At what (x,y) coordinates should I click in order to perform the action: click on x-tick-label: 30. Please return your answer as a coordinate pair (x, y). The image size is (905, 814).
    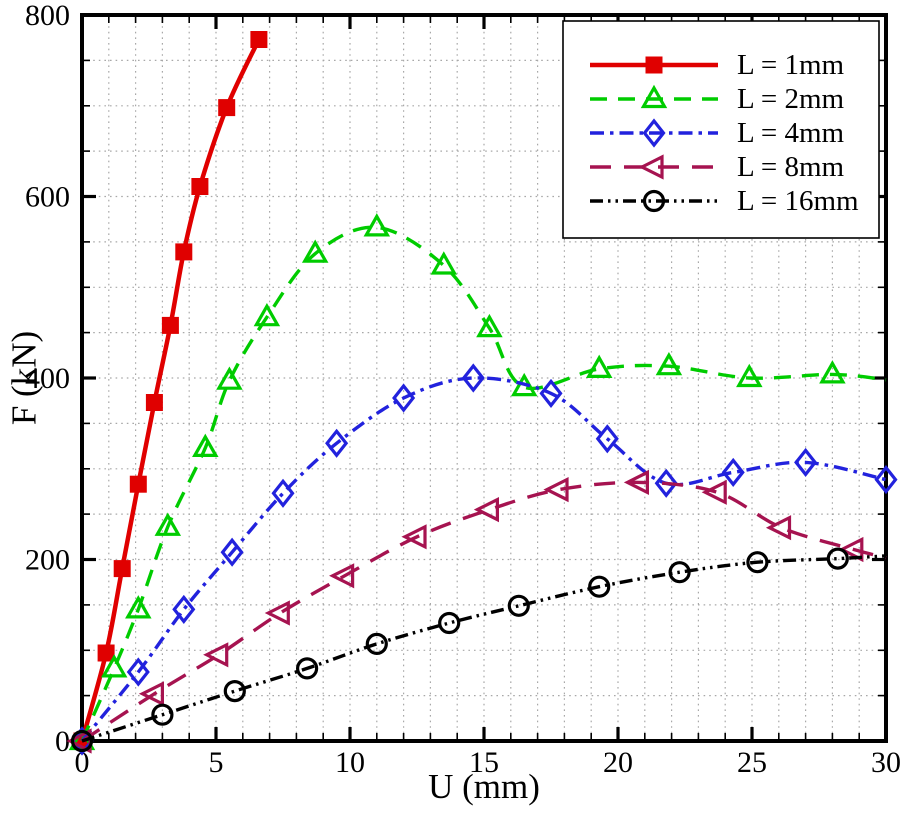
    Looking at the image, I should click on (886, 762).